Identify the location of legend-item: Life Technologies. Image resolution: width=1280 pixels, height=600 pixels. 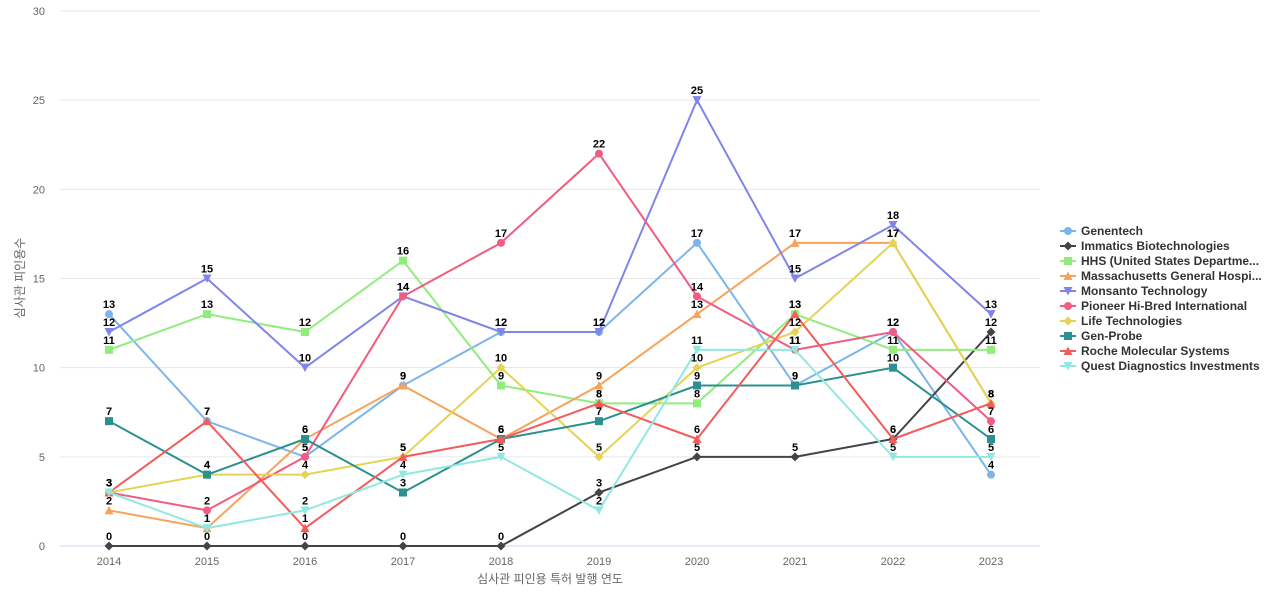
(1121, 321).